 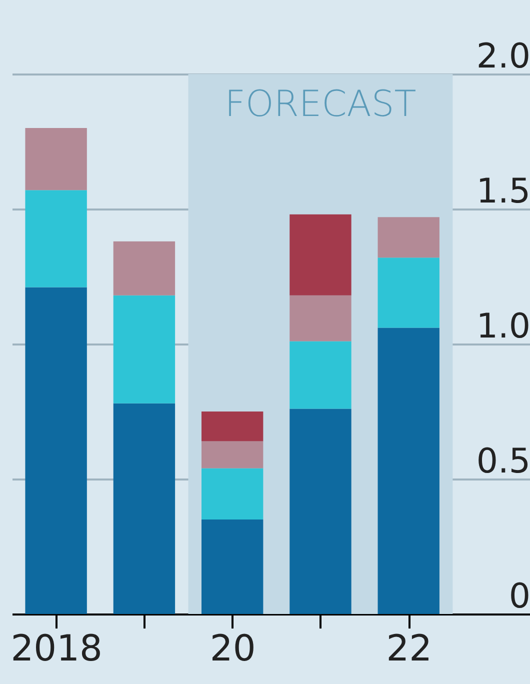 What do you see at coordinates (503, 326) in the screenshot?
I see `y-tick-label: 1.0` at bounding box center [503, 326].